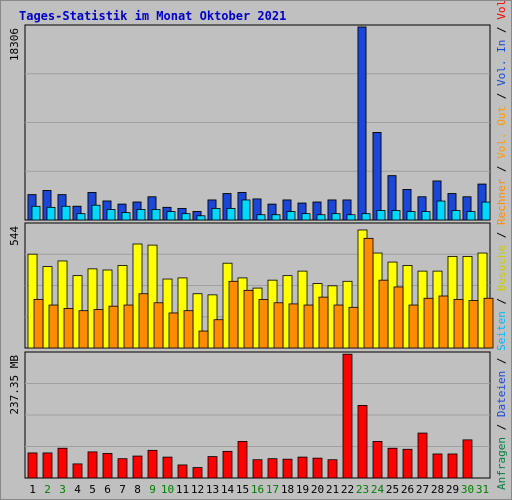  Describe the element at coordinates (32, 489) in the screenshot. I see `x-tick-label: 1` at that location.